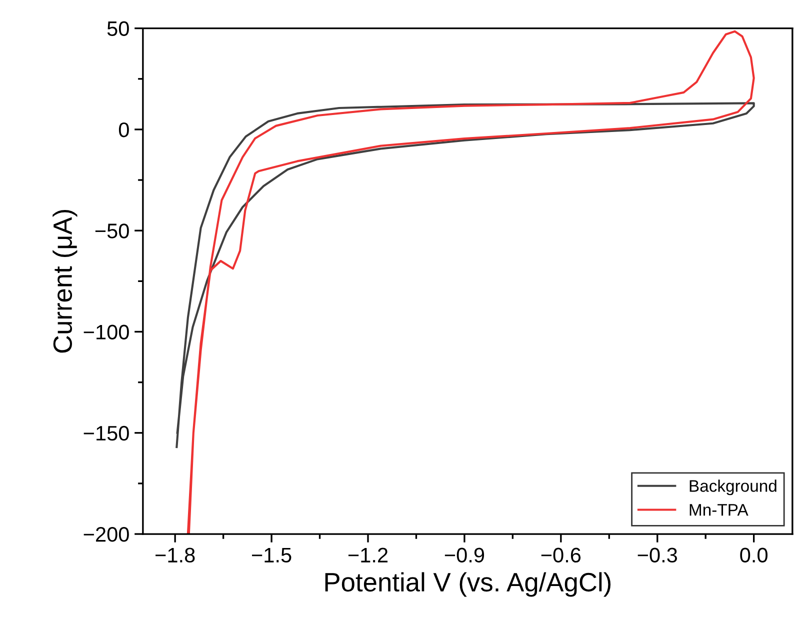  What do you see at coordinates (733, 488) in the screenshot?
I see `legend-label: Background` at bounding box center [733, 488].